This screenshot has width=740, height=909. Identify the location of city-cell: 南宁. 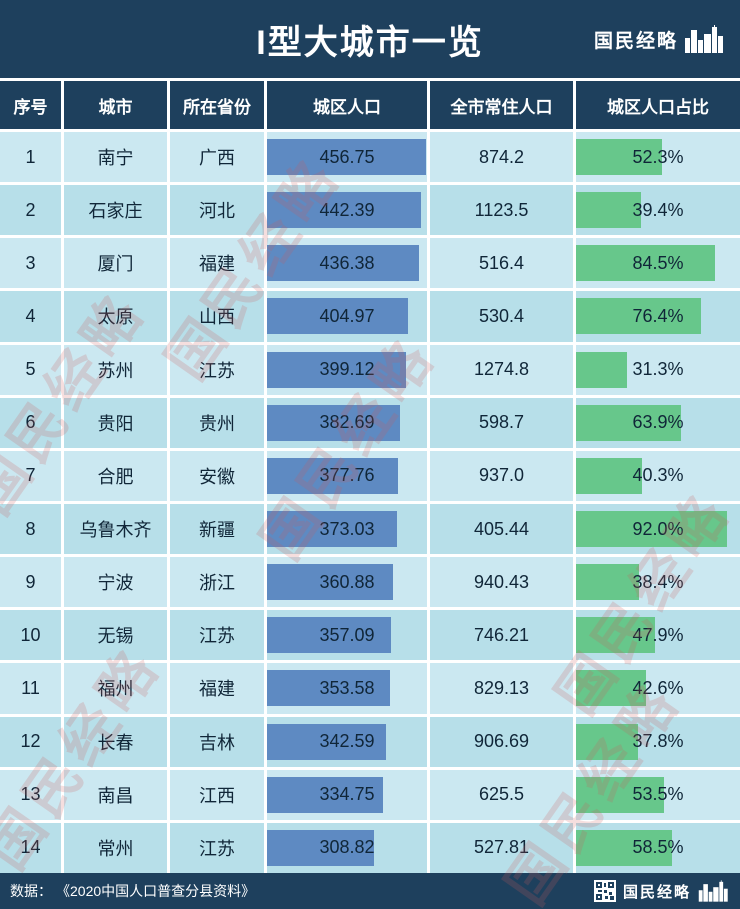
(115, 157).